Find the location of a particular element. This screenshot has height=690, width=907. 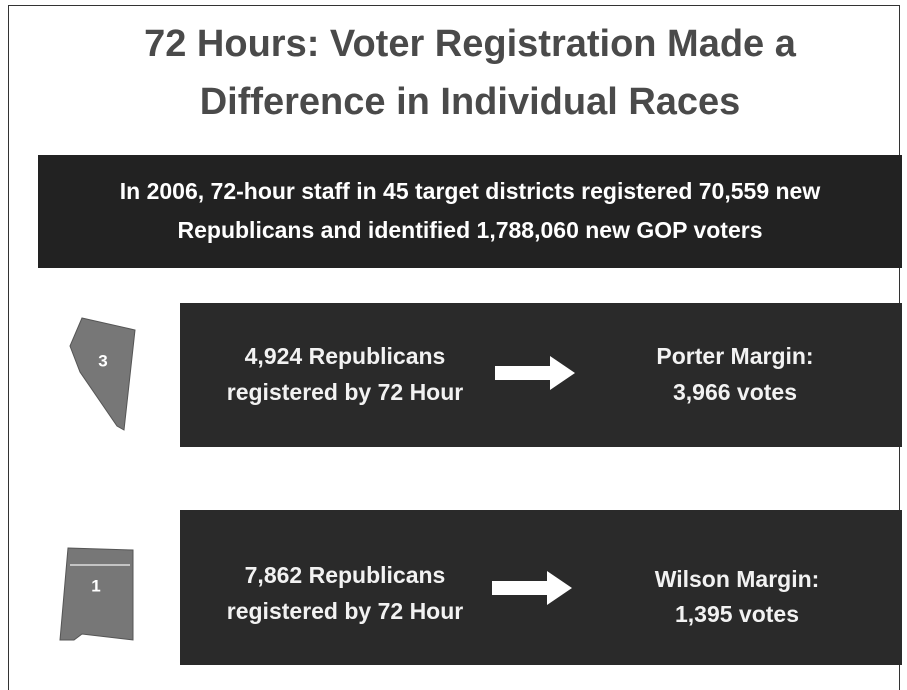

race-right: Wilson Margin: is located at coordinates (737, 579).